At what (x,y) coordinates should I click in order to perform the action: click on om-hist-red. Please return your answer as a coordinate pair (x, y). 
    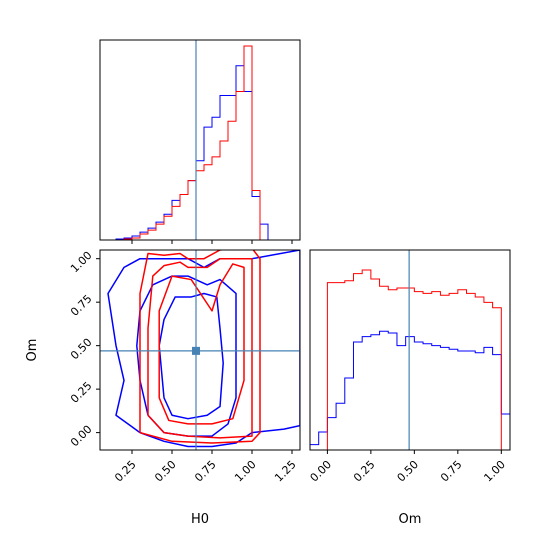
    Looking at the image, I should click on (414, 359).